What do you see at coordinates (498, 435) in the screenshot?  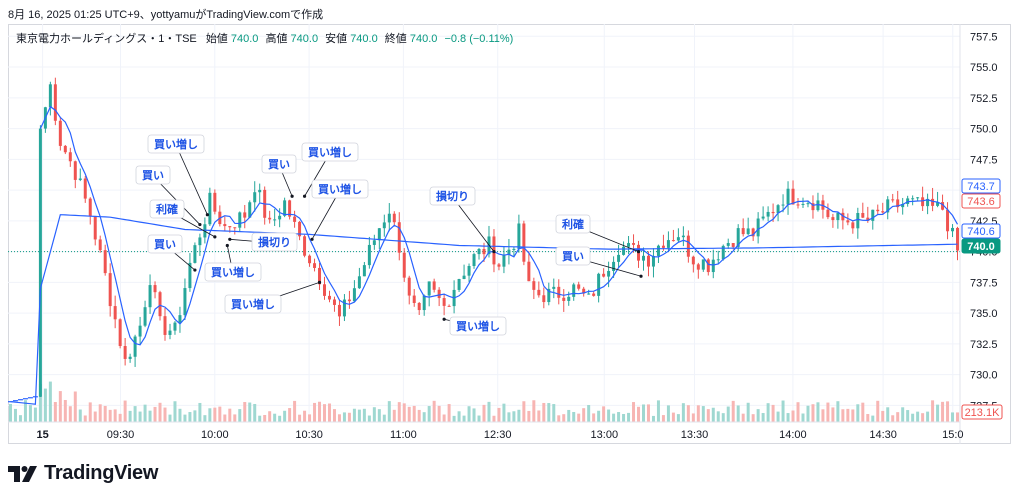 I see `time-tick-label: 12:30` at bounding box center [498, 435].